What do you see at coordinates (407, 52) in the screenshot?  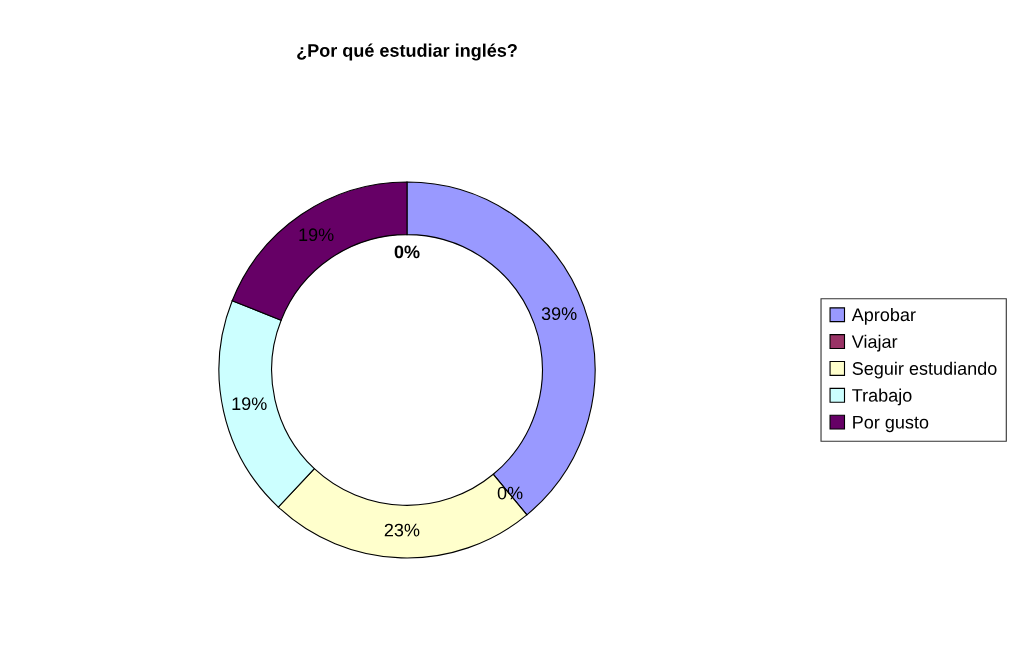 I see `chart-title: ¿Por qué estudiar inglés?` at bounding box center [407, 52].